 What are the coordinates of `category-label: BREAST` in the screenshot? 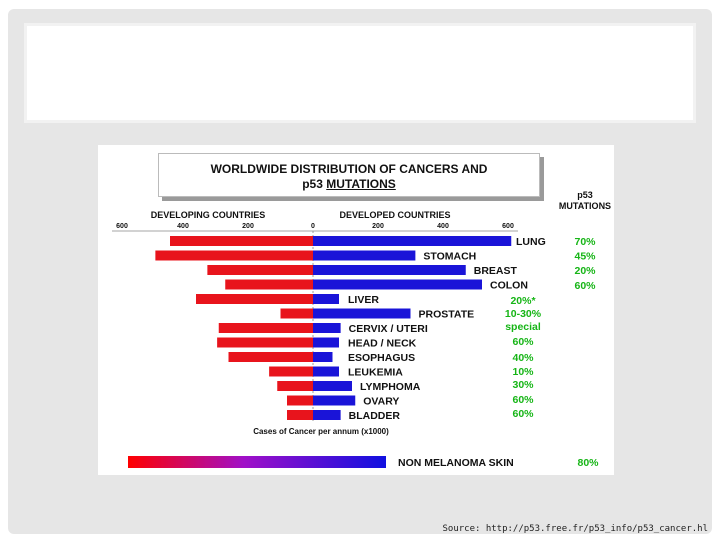 It's located at (496, 271).